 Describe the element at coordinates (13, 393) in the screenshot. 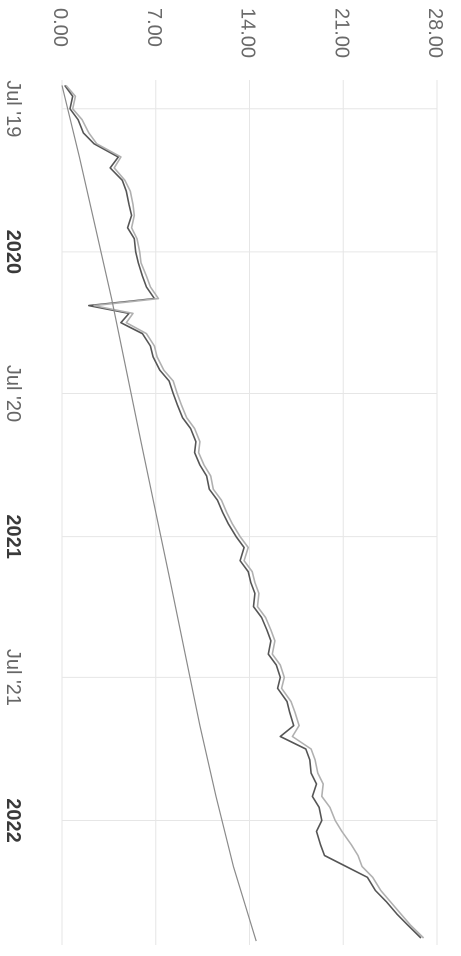

I see `x-tick-label: Jul '20` at that location.